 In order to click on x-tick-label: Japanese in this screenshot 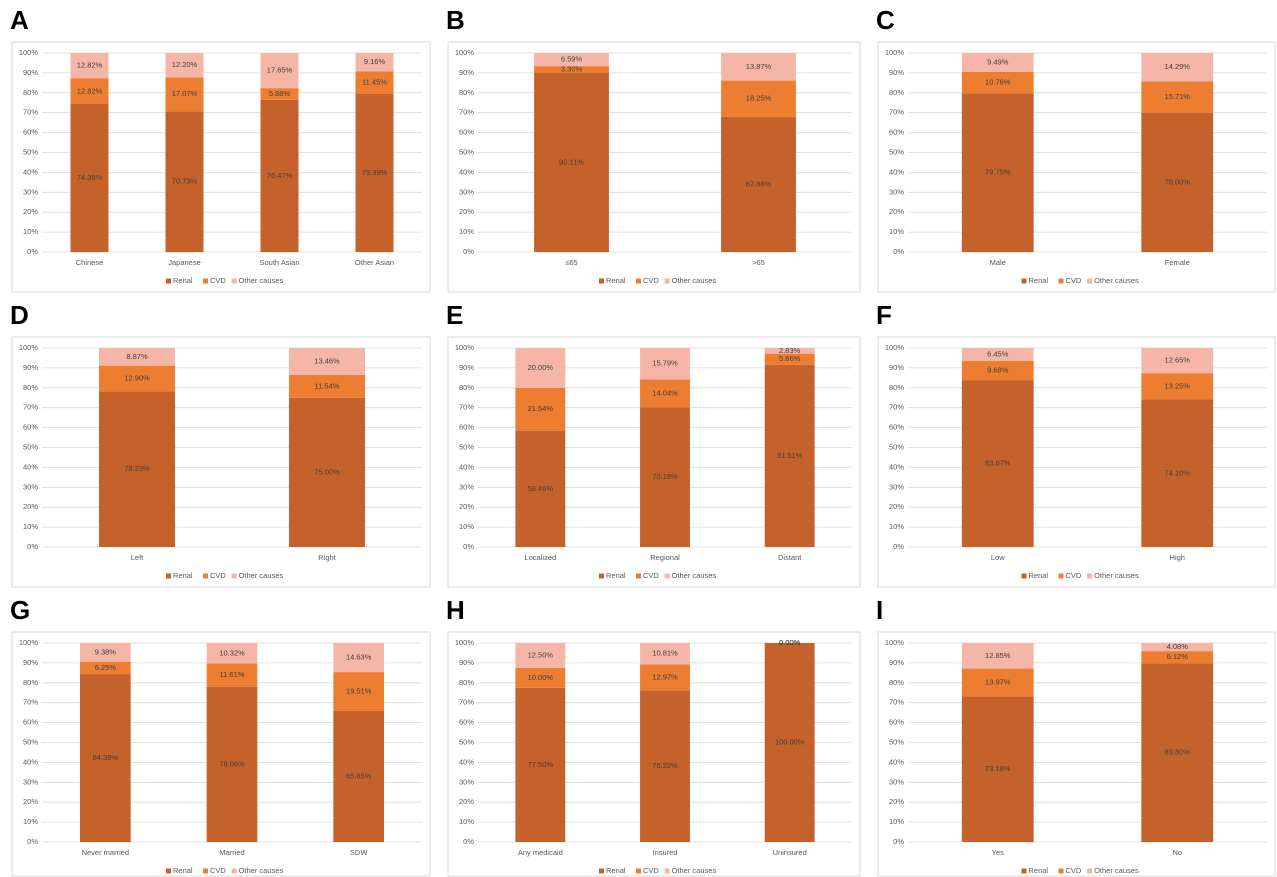, I will do `click(184, 262)`.